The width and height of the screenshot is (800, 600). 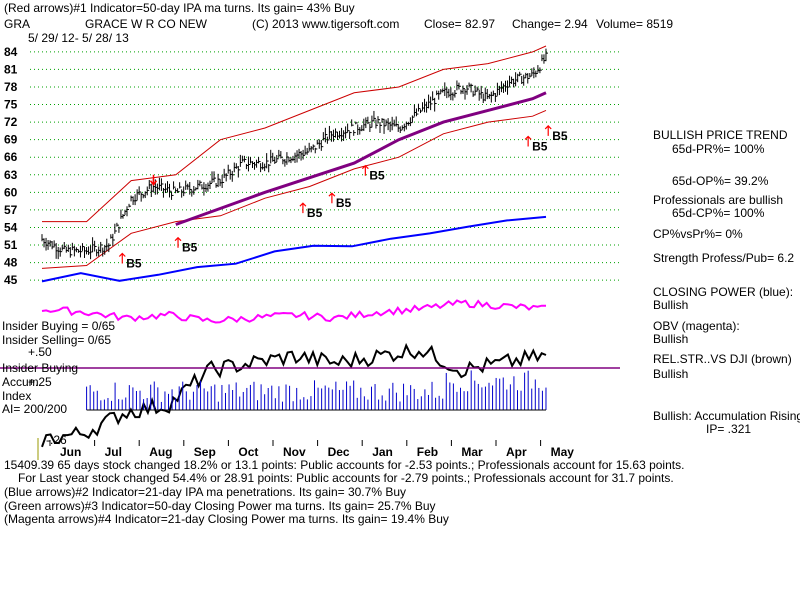 What do you see at coordinates (56, 340) in the screenshot?
I see `insider-selling-count: Insider Selling= 0/65` at bounding box center [56, 340].